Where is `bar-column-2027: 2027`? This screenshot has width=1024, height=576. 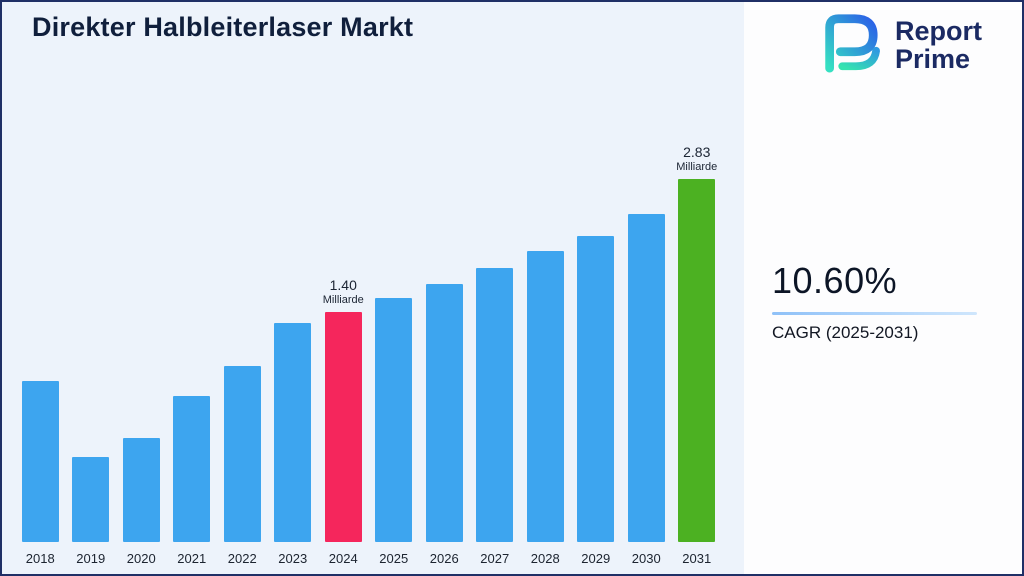 bar-column-2027: 2027 is located at coordinates (495, 340).